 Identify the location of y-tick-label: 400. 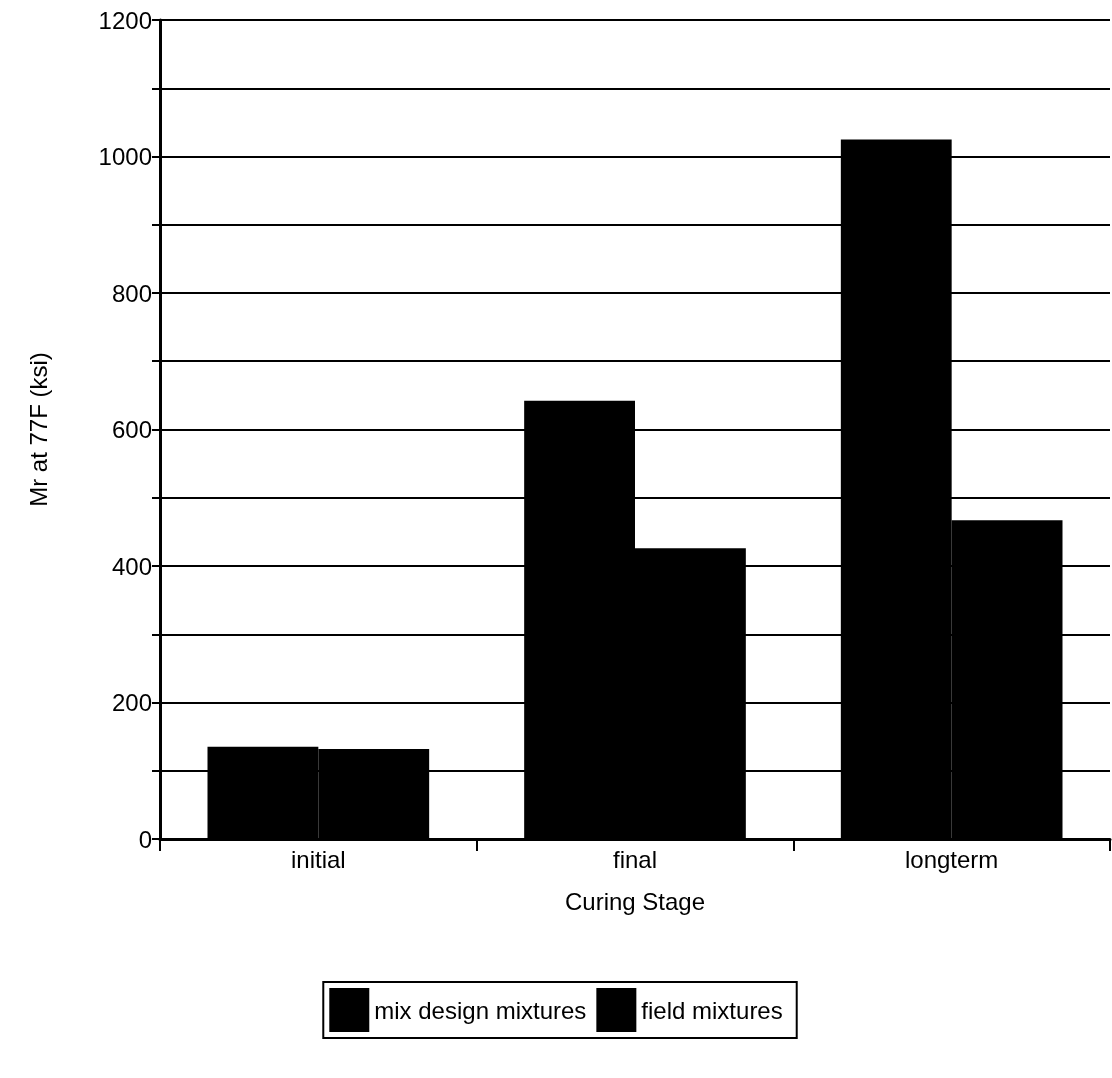
(131, 566).